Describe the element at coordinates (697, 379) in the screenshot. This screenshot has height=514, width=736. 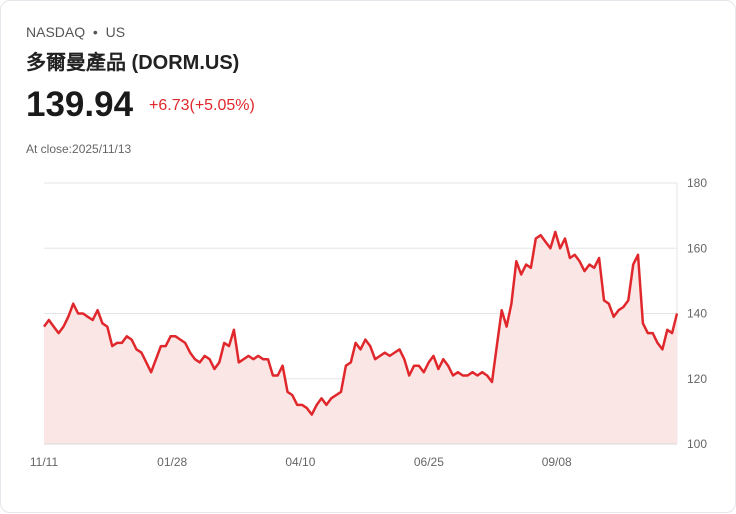
I see `y-tick-label: 120` at that location.